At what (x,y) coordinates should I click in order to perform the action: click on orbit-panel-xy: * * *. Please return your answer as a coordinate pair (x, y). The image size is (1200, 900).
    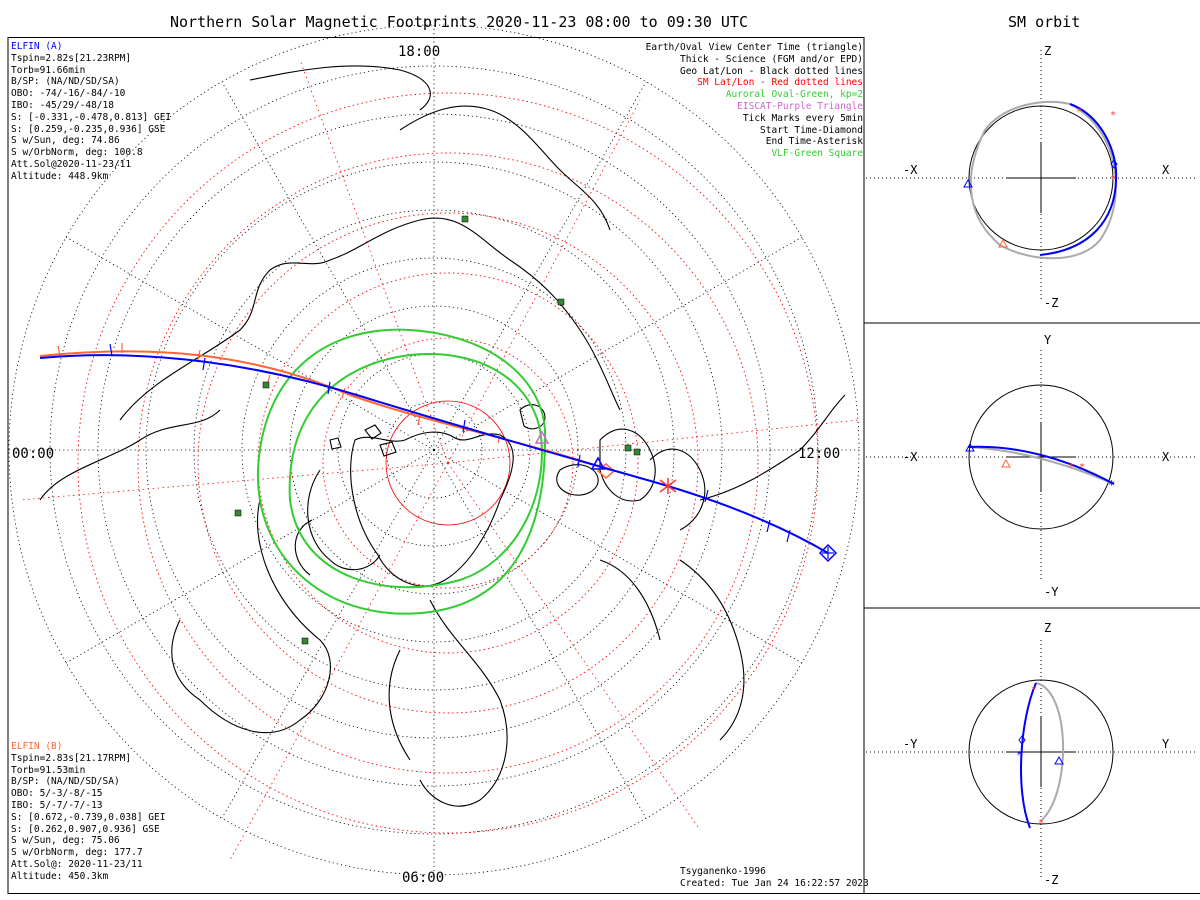
    Looking at the image, I should click on (1032, 465).